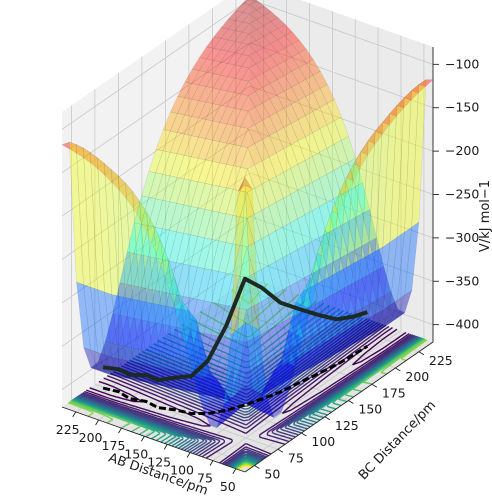 Image resolution: width=492 pixels, height=500 pixels. What do you see at coordinates (228, 486) in the screenshot?
I see `x-tick-label: 50` at bounding box center [228, 486].